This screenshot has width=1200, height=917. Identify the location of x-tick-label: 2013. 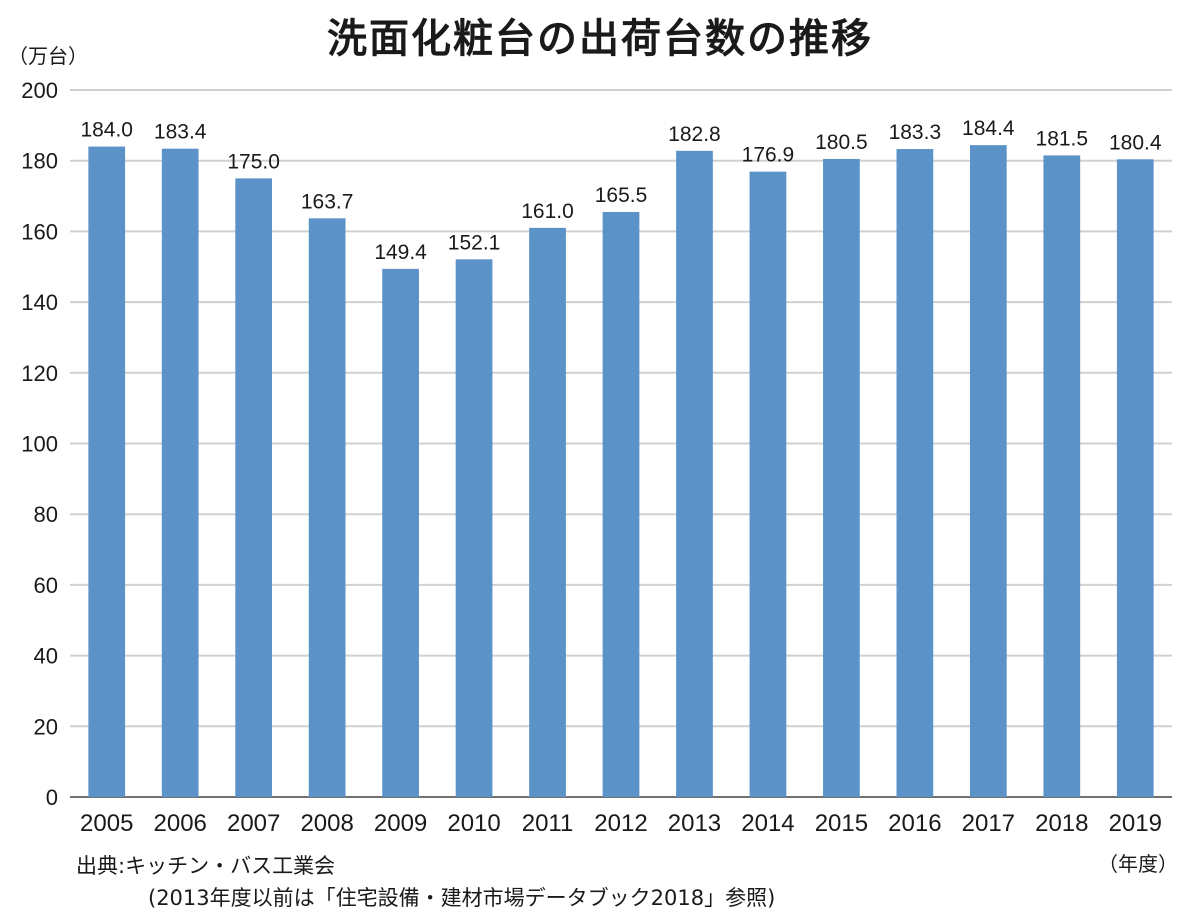
(694, 823).